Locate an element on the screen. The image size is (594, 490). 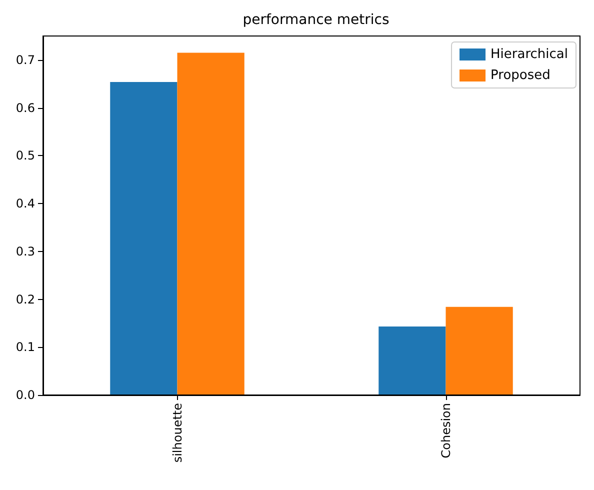
y-tick-label: 0.2 is located at coordinates (25, 299).